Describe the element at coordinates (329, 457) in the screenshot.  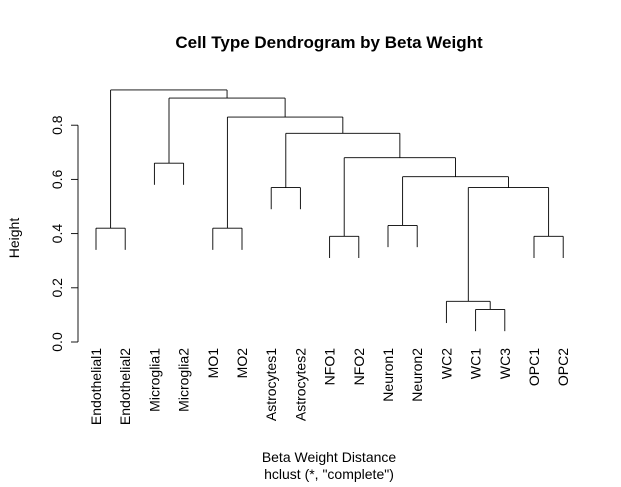
I see `x-axis-label: Beta Weight Distance` at that location.